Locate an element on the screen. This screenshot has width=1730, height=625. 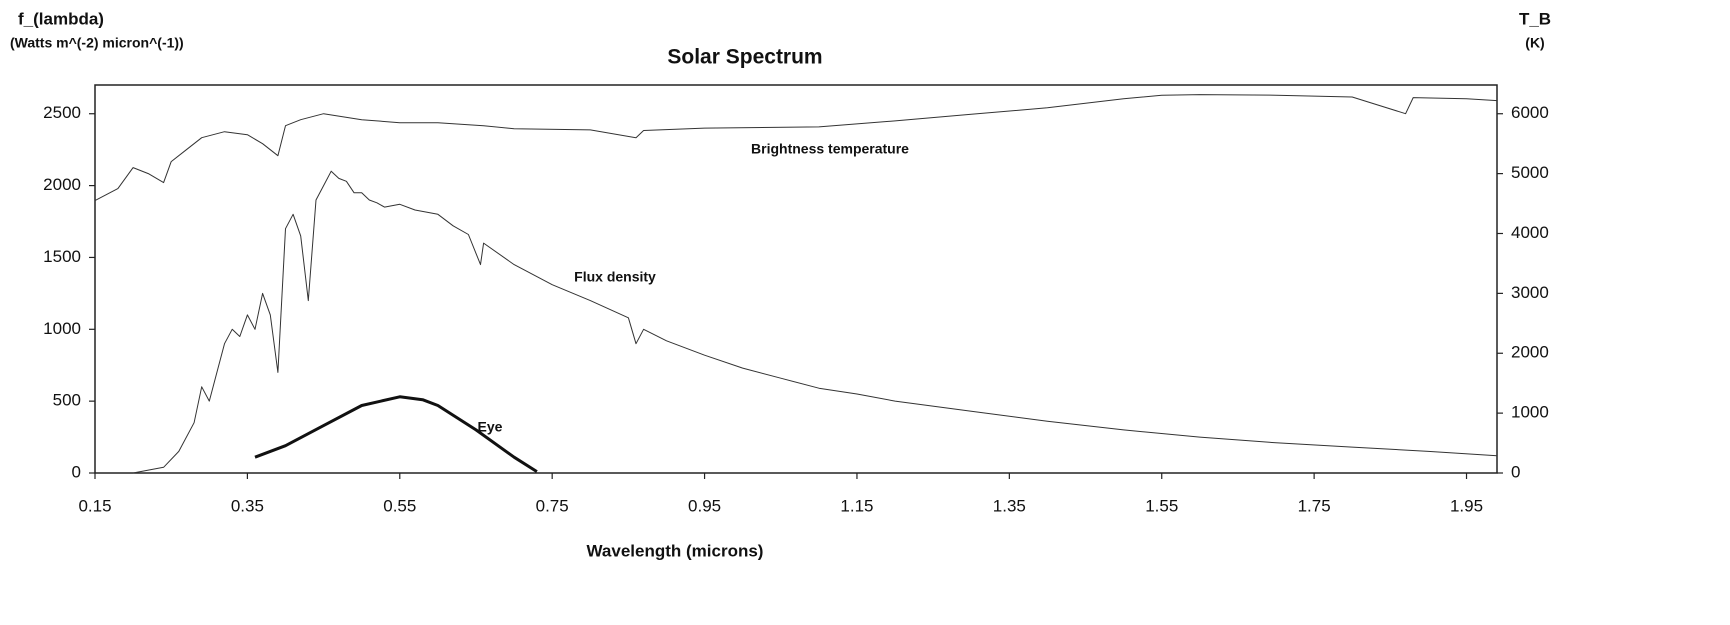
y2-tick-label: 5000 is located at coordinates (1530, 172).